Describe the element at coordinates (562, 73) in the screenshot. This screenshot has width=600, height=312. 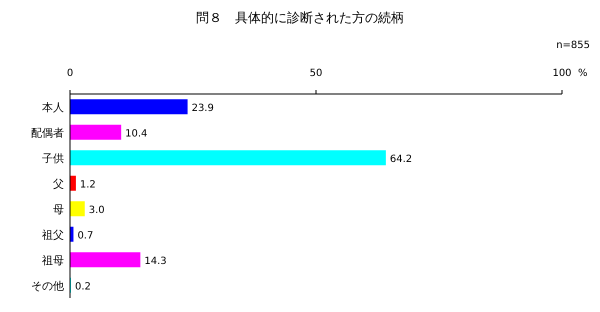
I see `x-tick-label: 100` at that location.